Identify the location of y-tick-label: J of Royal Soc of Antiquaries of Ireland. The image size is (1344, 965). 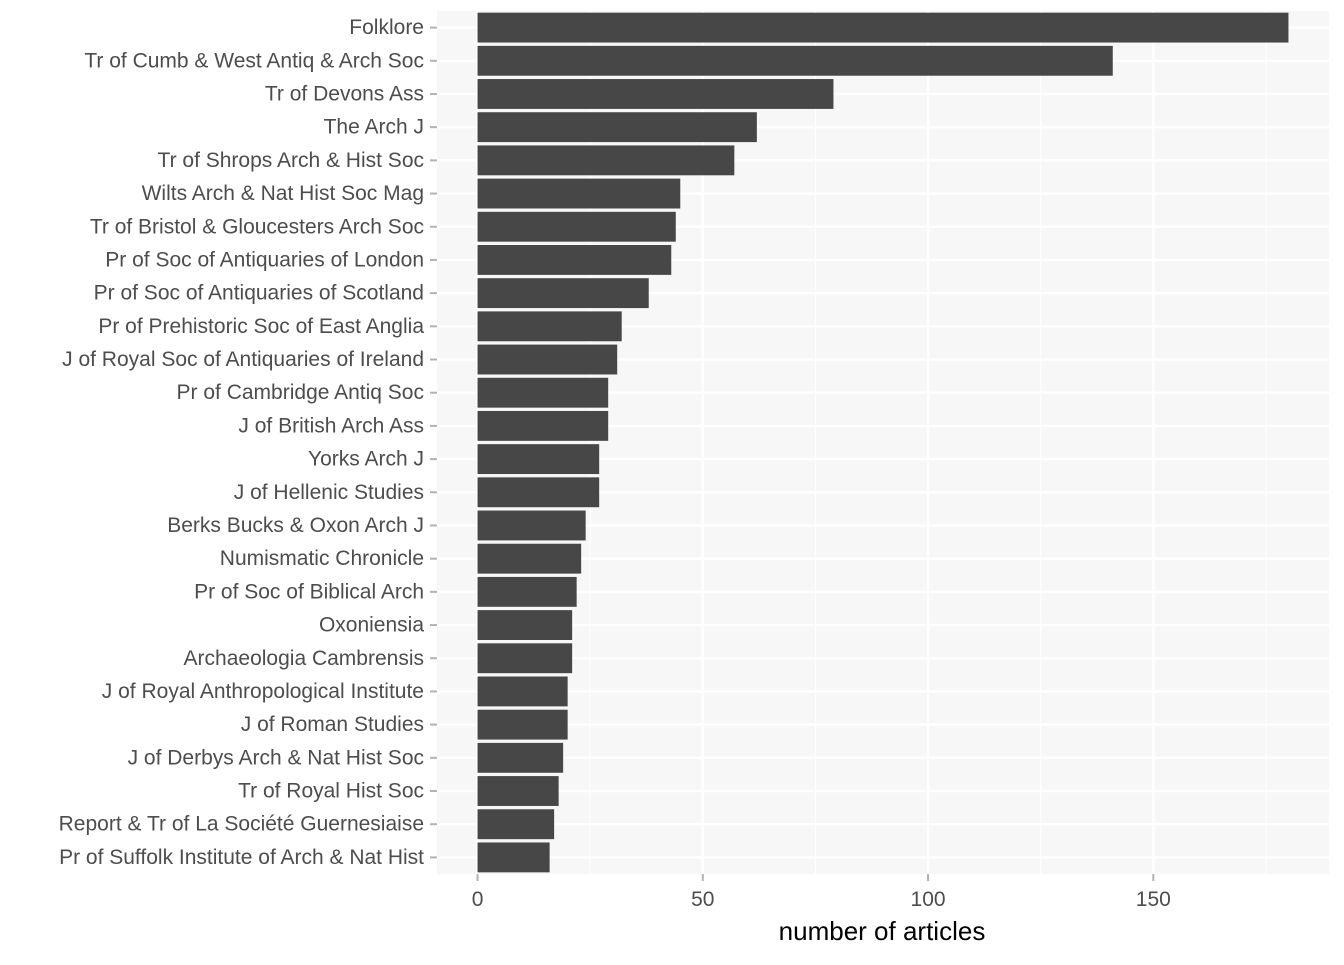
(243, 359).